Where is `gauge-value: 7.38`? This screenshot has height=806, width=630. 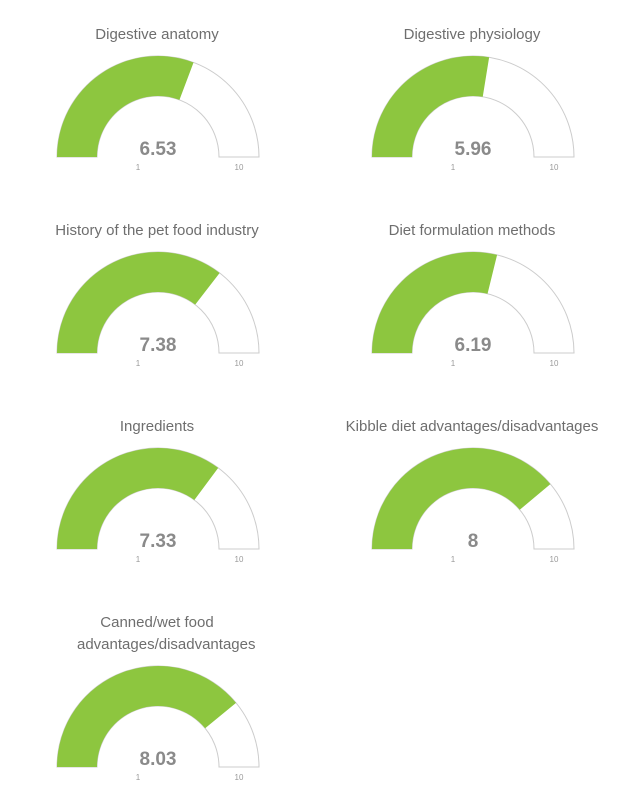
gauge-value: 7.38 is located at coordinates (158, 345).